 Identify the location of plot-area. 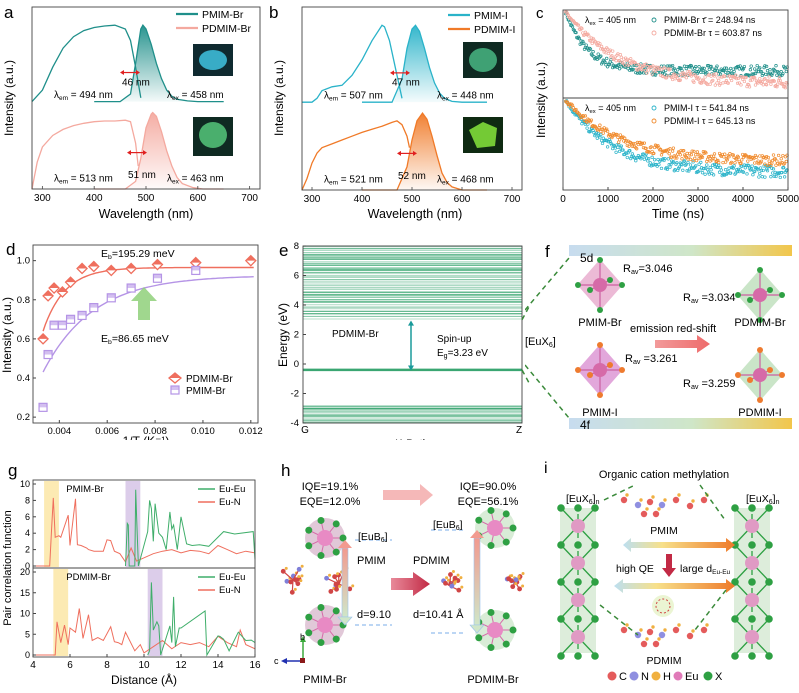
(412, 334).